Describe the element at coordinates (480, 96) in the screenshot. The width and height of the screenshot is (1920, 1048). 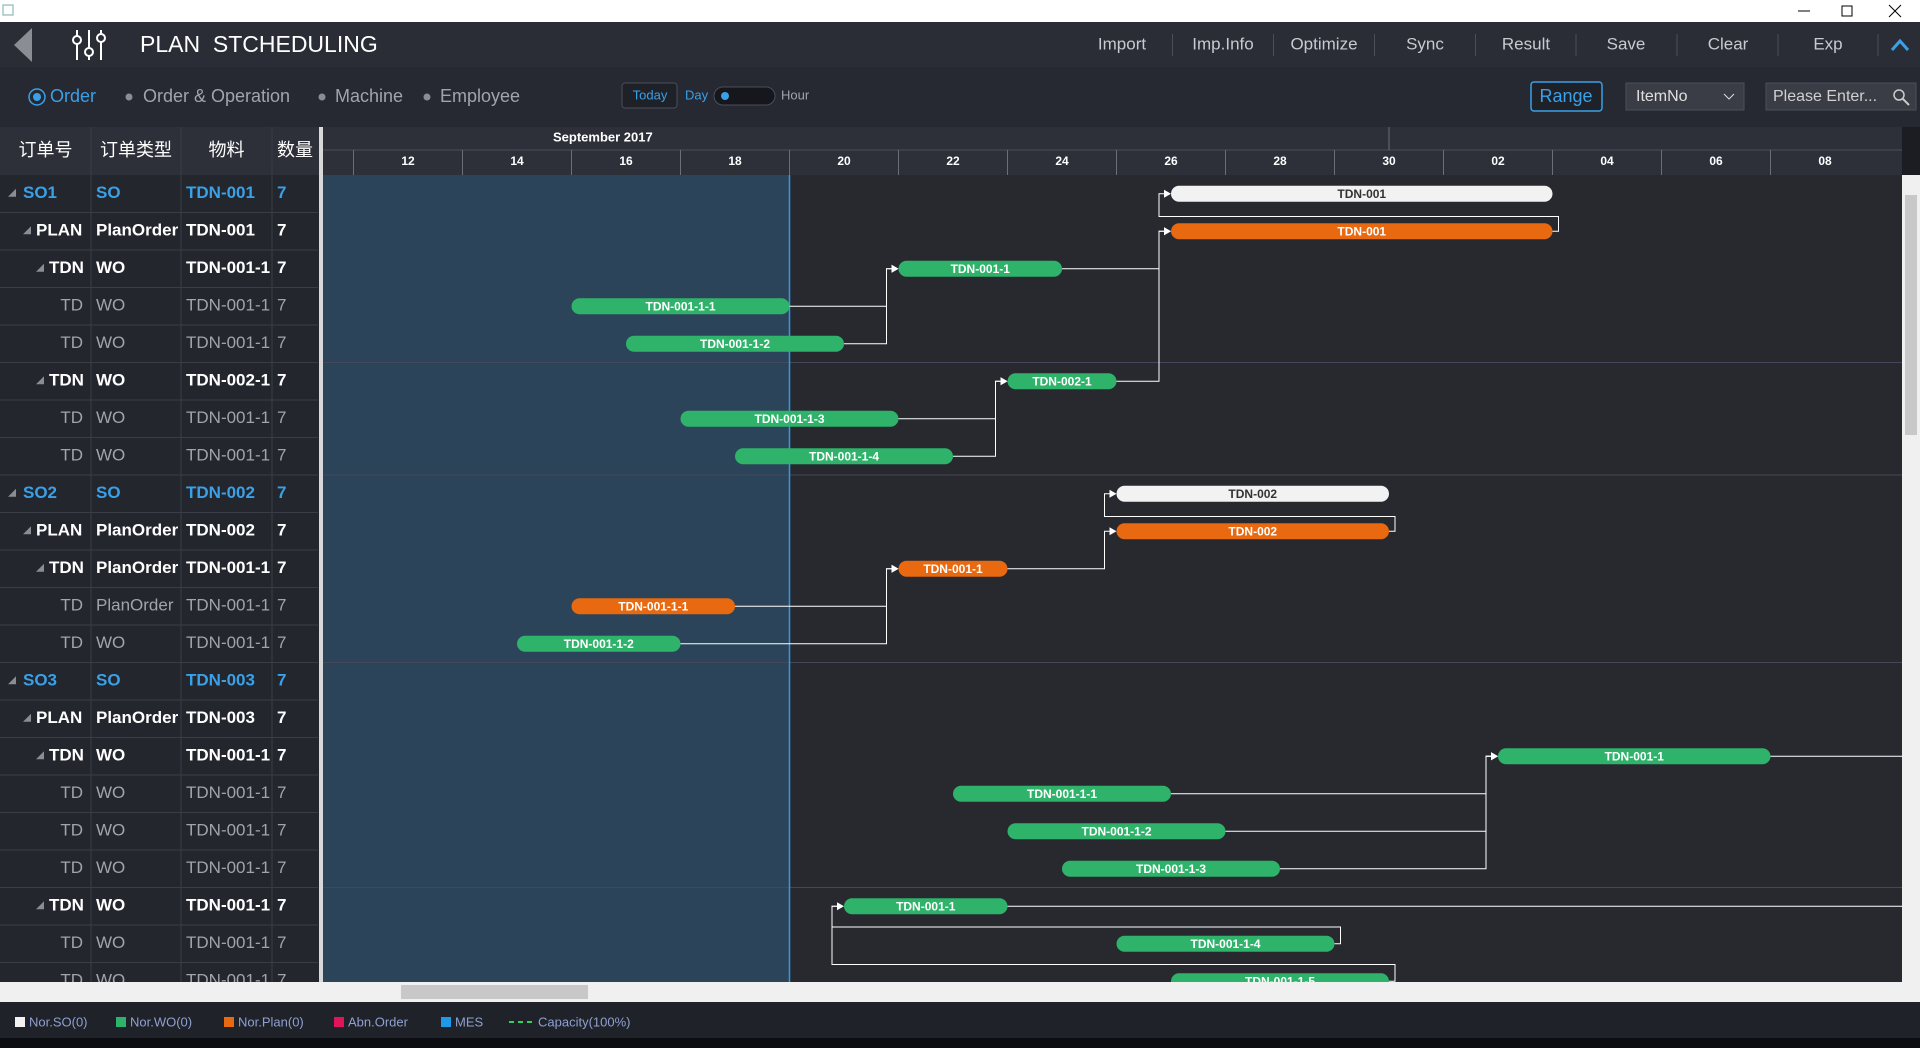
I see `view-option: Employee` at that location.